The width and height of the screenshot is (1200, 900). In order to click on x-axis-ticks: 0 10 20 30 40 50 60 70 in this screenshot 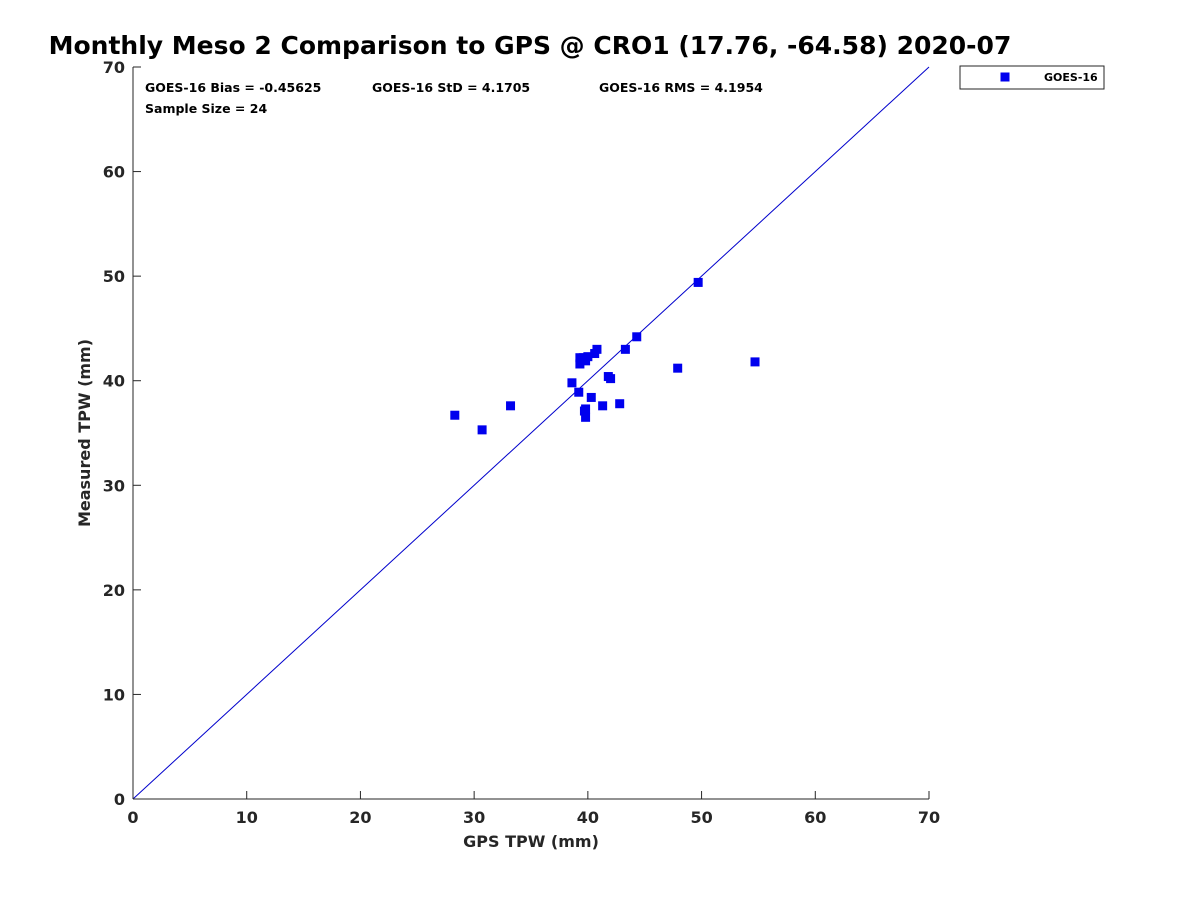, I will do `click(533, 809)`.